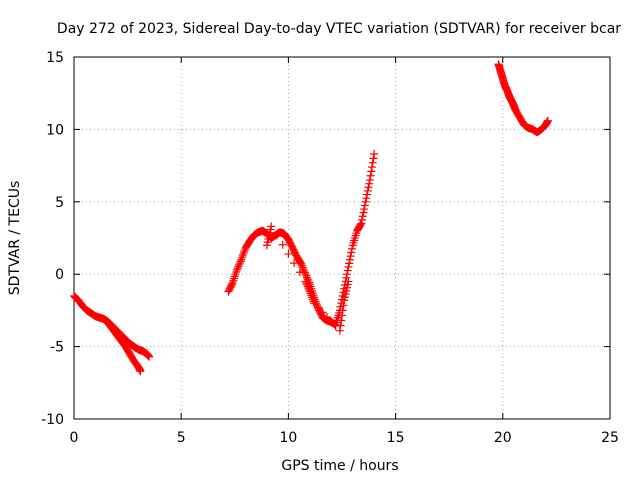 This screenshot has height=480, width=640. Describe the element at coordinates (339, 466) in the screenshot. I see `x-axis-label: GPS time / hours` at that location.